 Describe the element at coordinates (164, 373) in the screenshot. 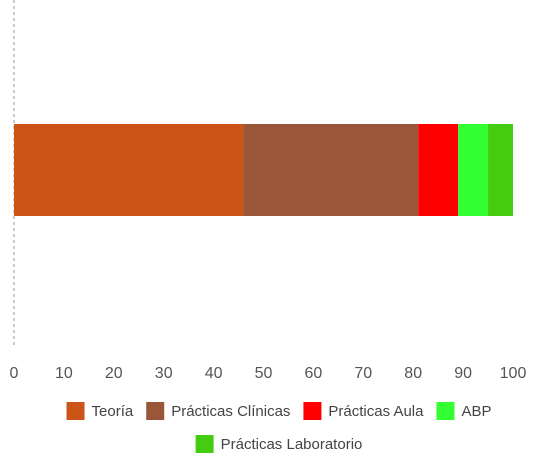

I see `x-tick-label: 30` at that location.